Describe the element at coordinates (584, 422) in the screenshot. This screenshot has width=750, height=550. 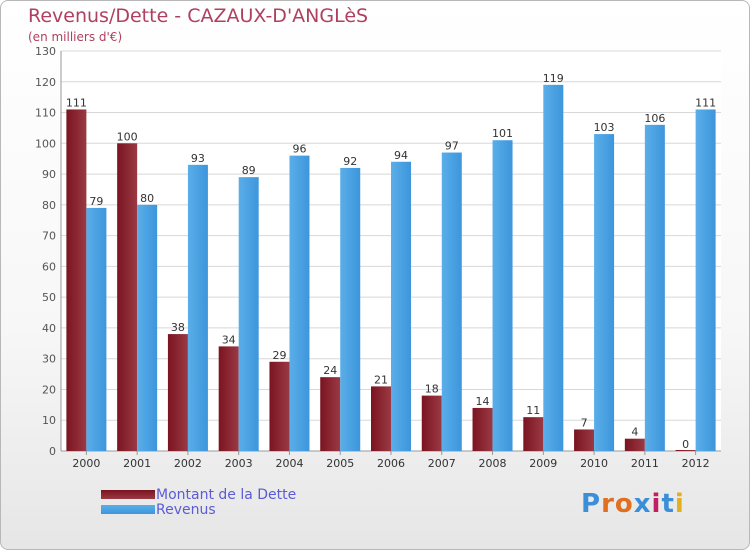
I see `data-label-dette: 7` at that location.